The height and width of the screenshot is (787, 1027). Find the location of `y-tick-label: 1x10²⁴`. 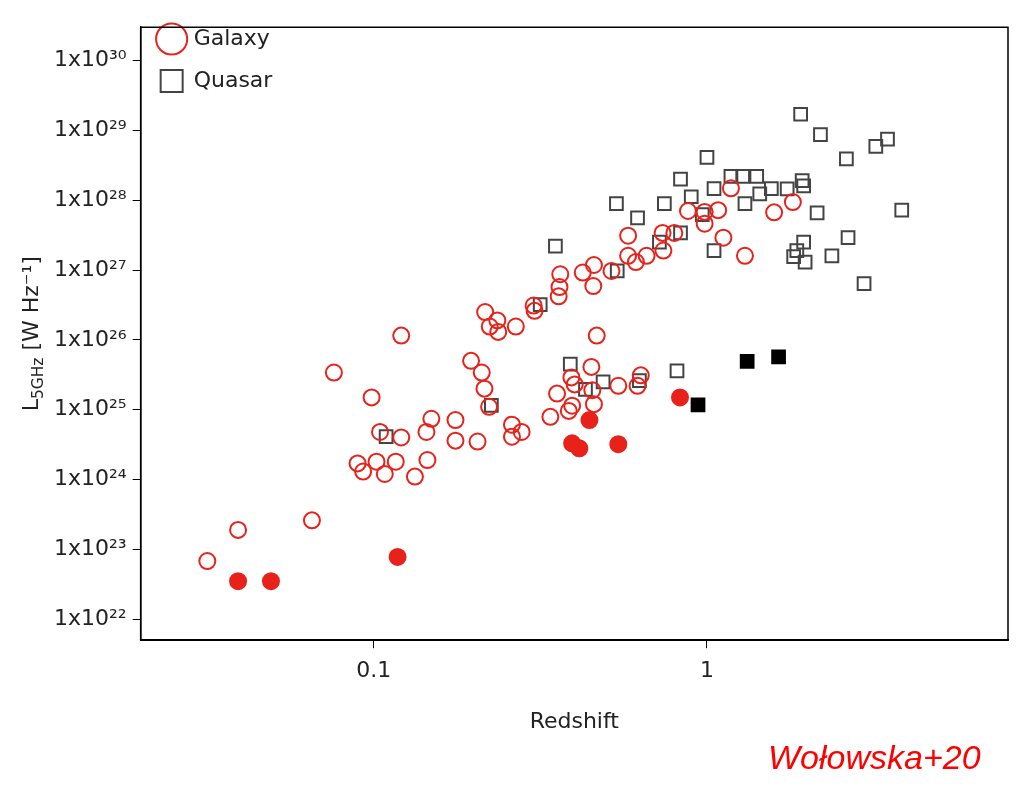

y-tick-label: 1x10²⁴ is located at coordinates (90, 478).